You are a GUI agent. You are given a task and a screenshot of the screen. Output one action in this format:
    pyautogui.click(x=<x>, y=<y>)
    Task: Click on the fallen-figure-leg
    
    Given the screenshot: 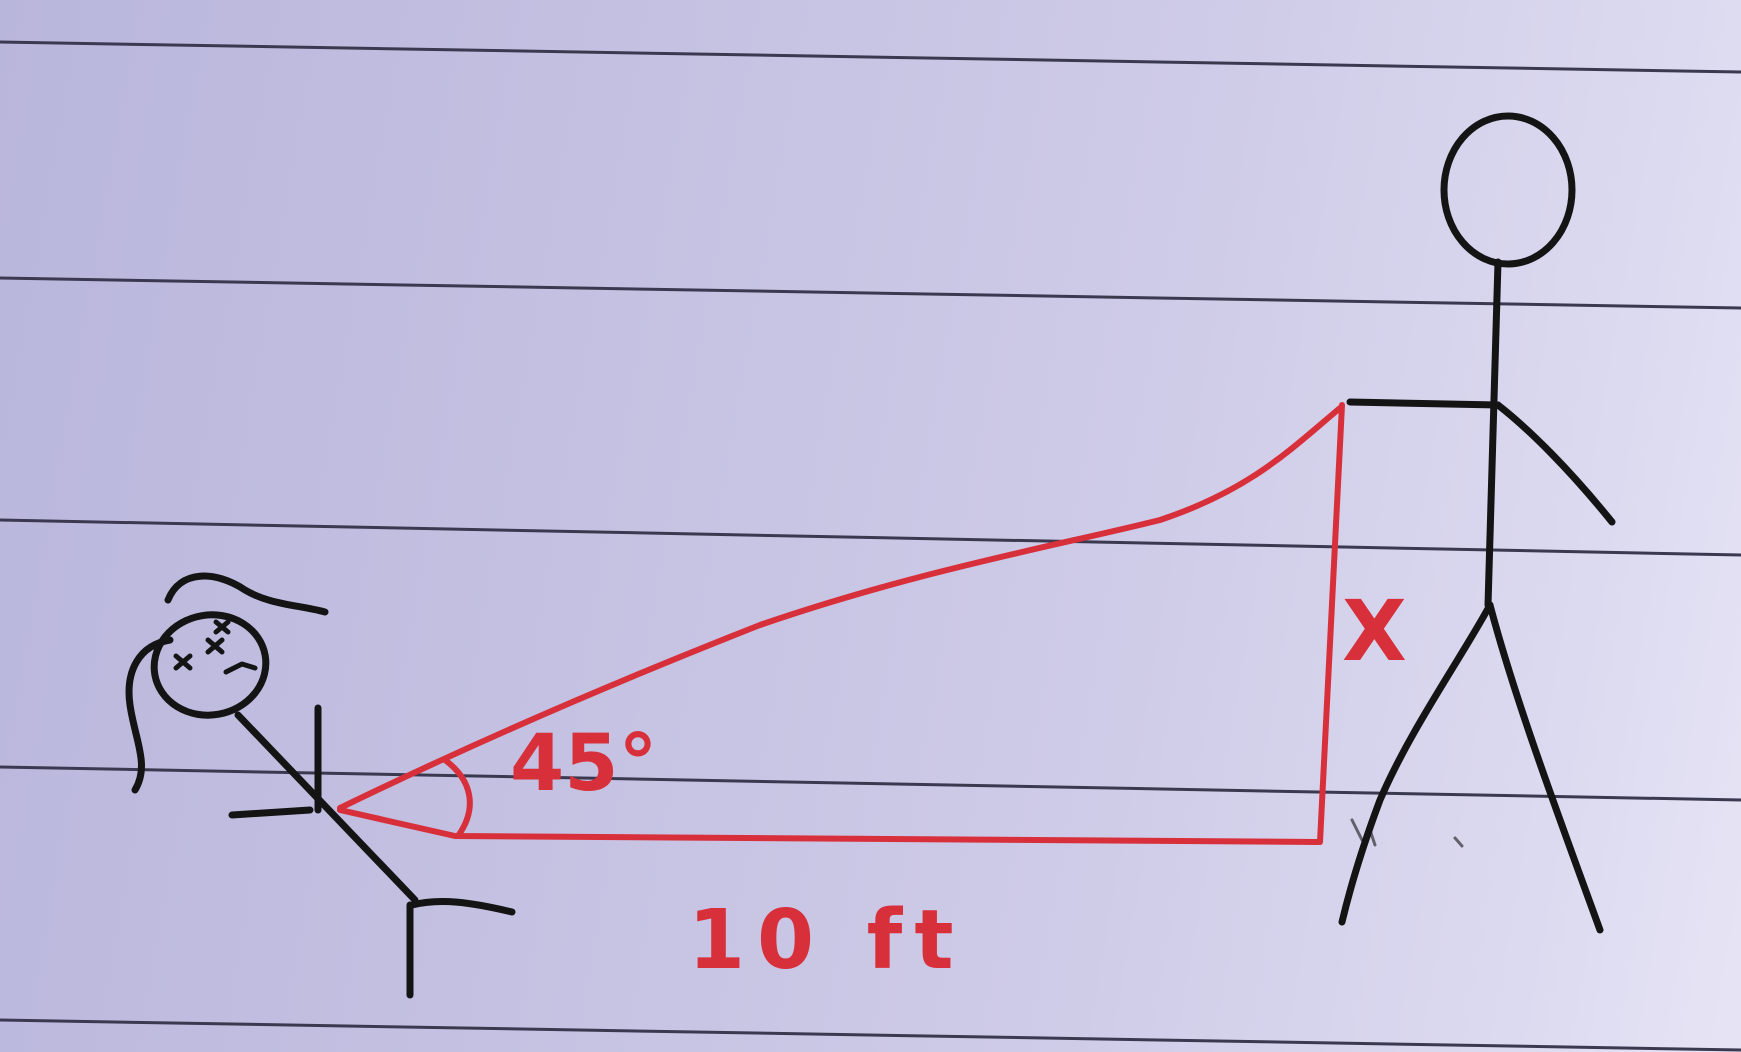 What is the action you would take?
    pyautogui.click(x=462, y=906)
    